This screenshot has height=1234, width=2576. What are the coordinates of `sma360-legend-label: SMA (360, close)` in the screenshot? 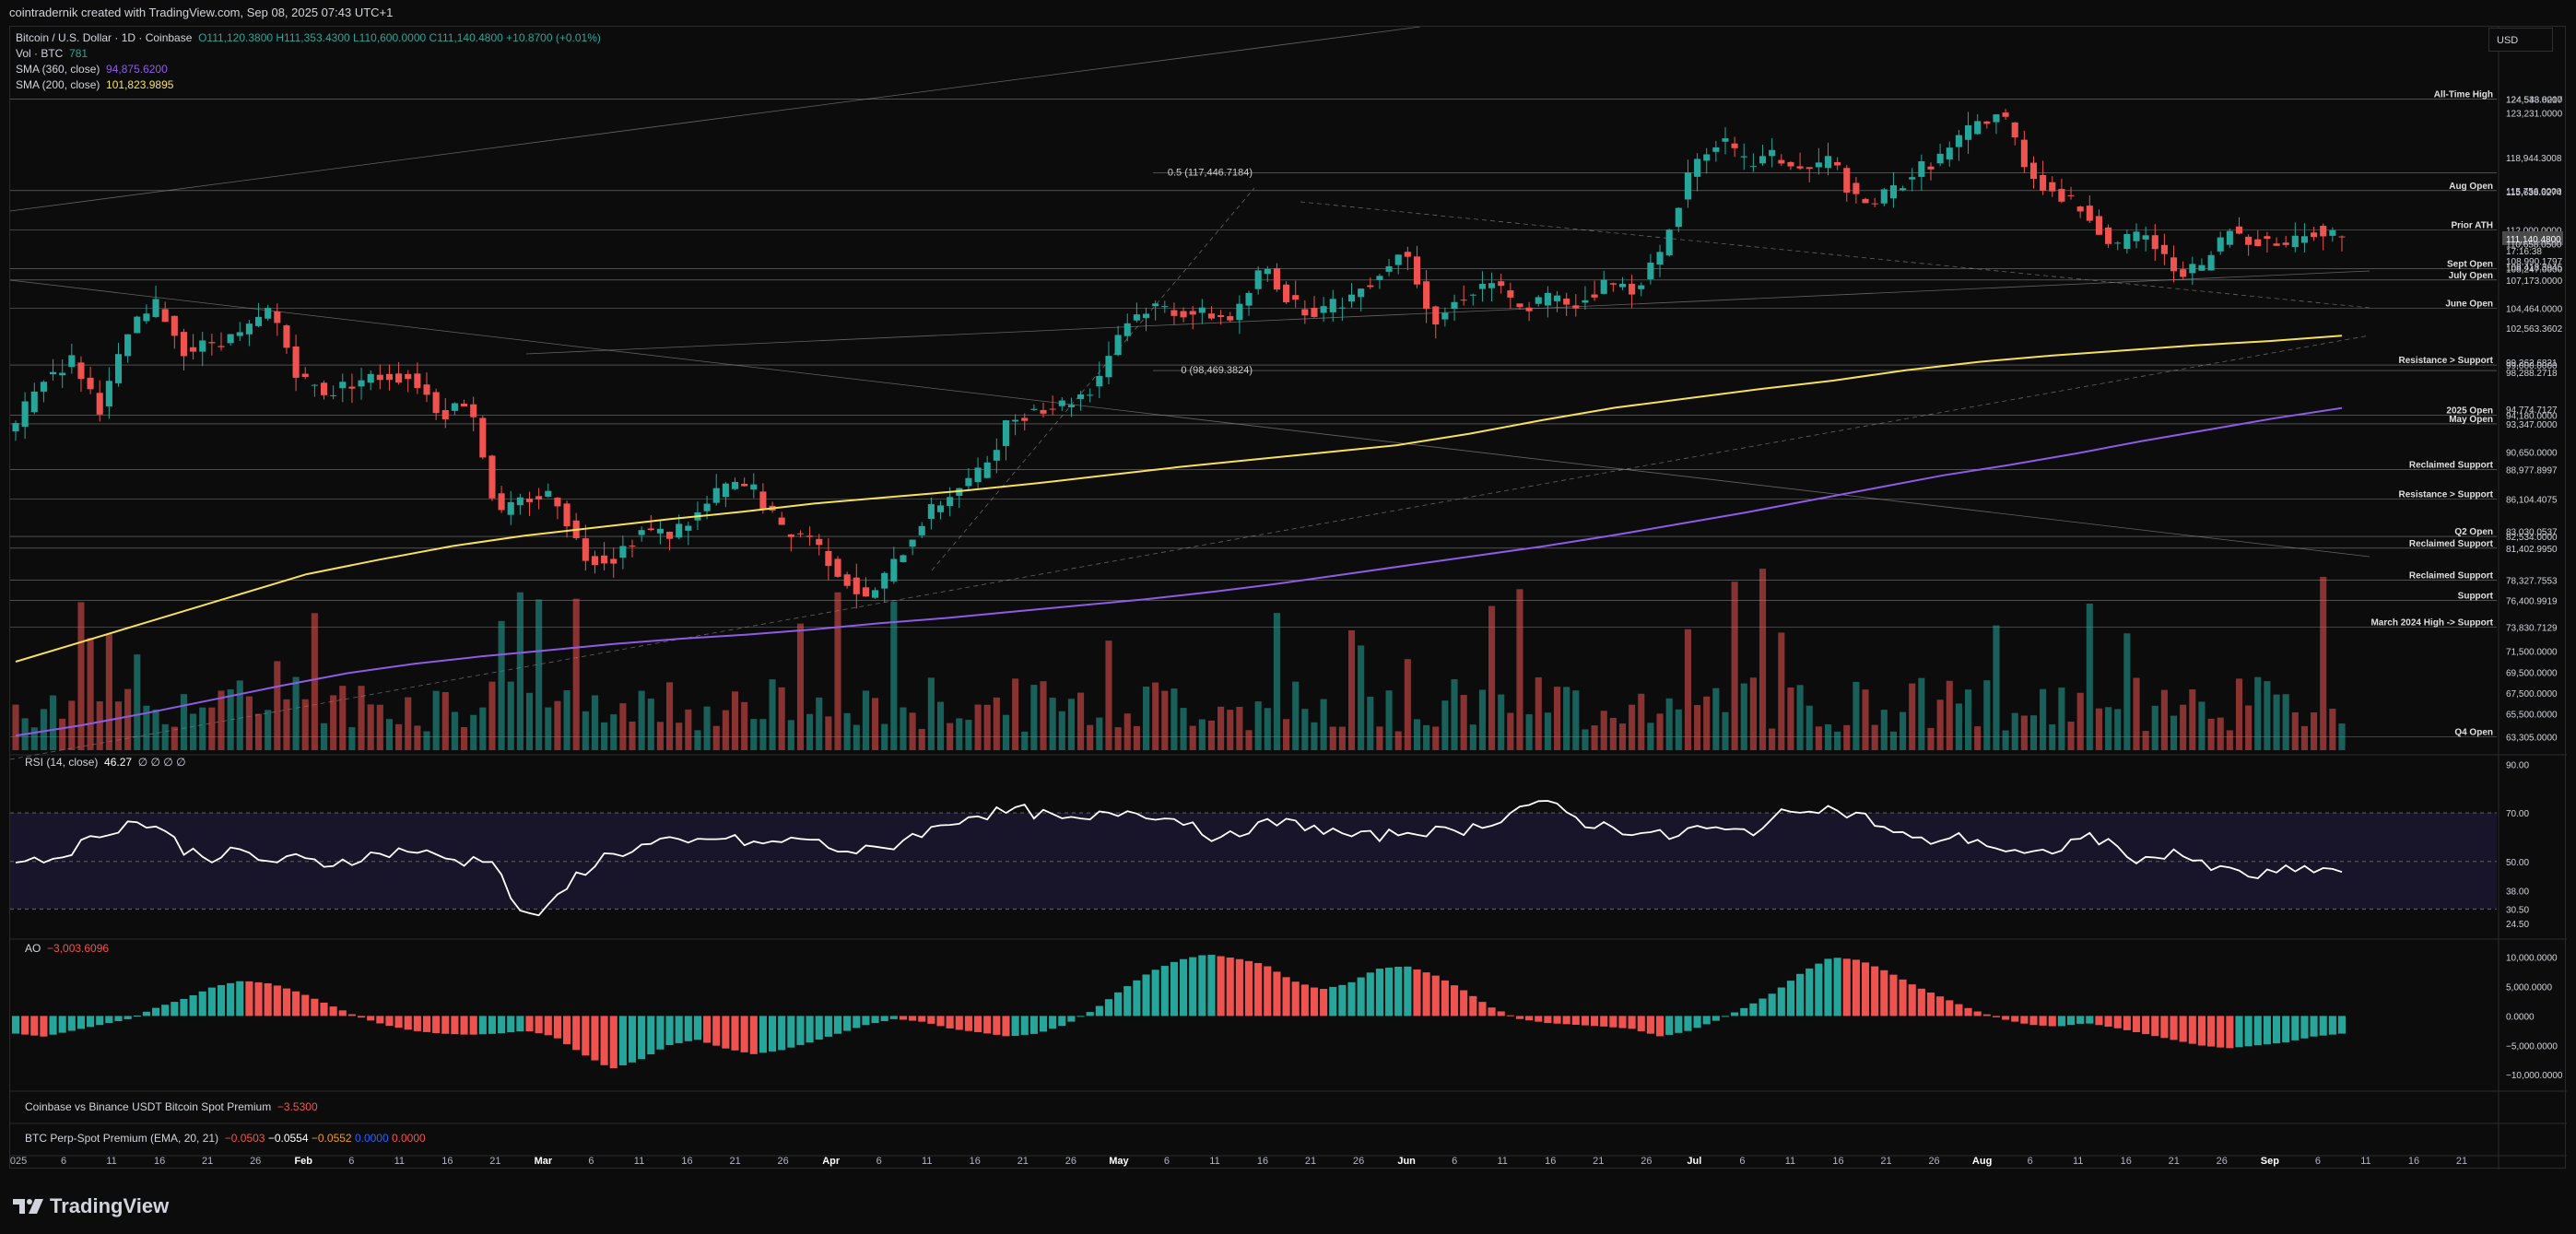 It's located at (58, 69).